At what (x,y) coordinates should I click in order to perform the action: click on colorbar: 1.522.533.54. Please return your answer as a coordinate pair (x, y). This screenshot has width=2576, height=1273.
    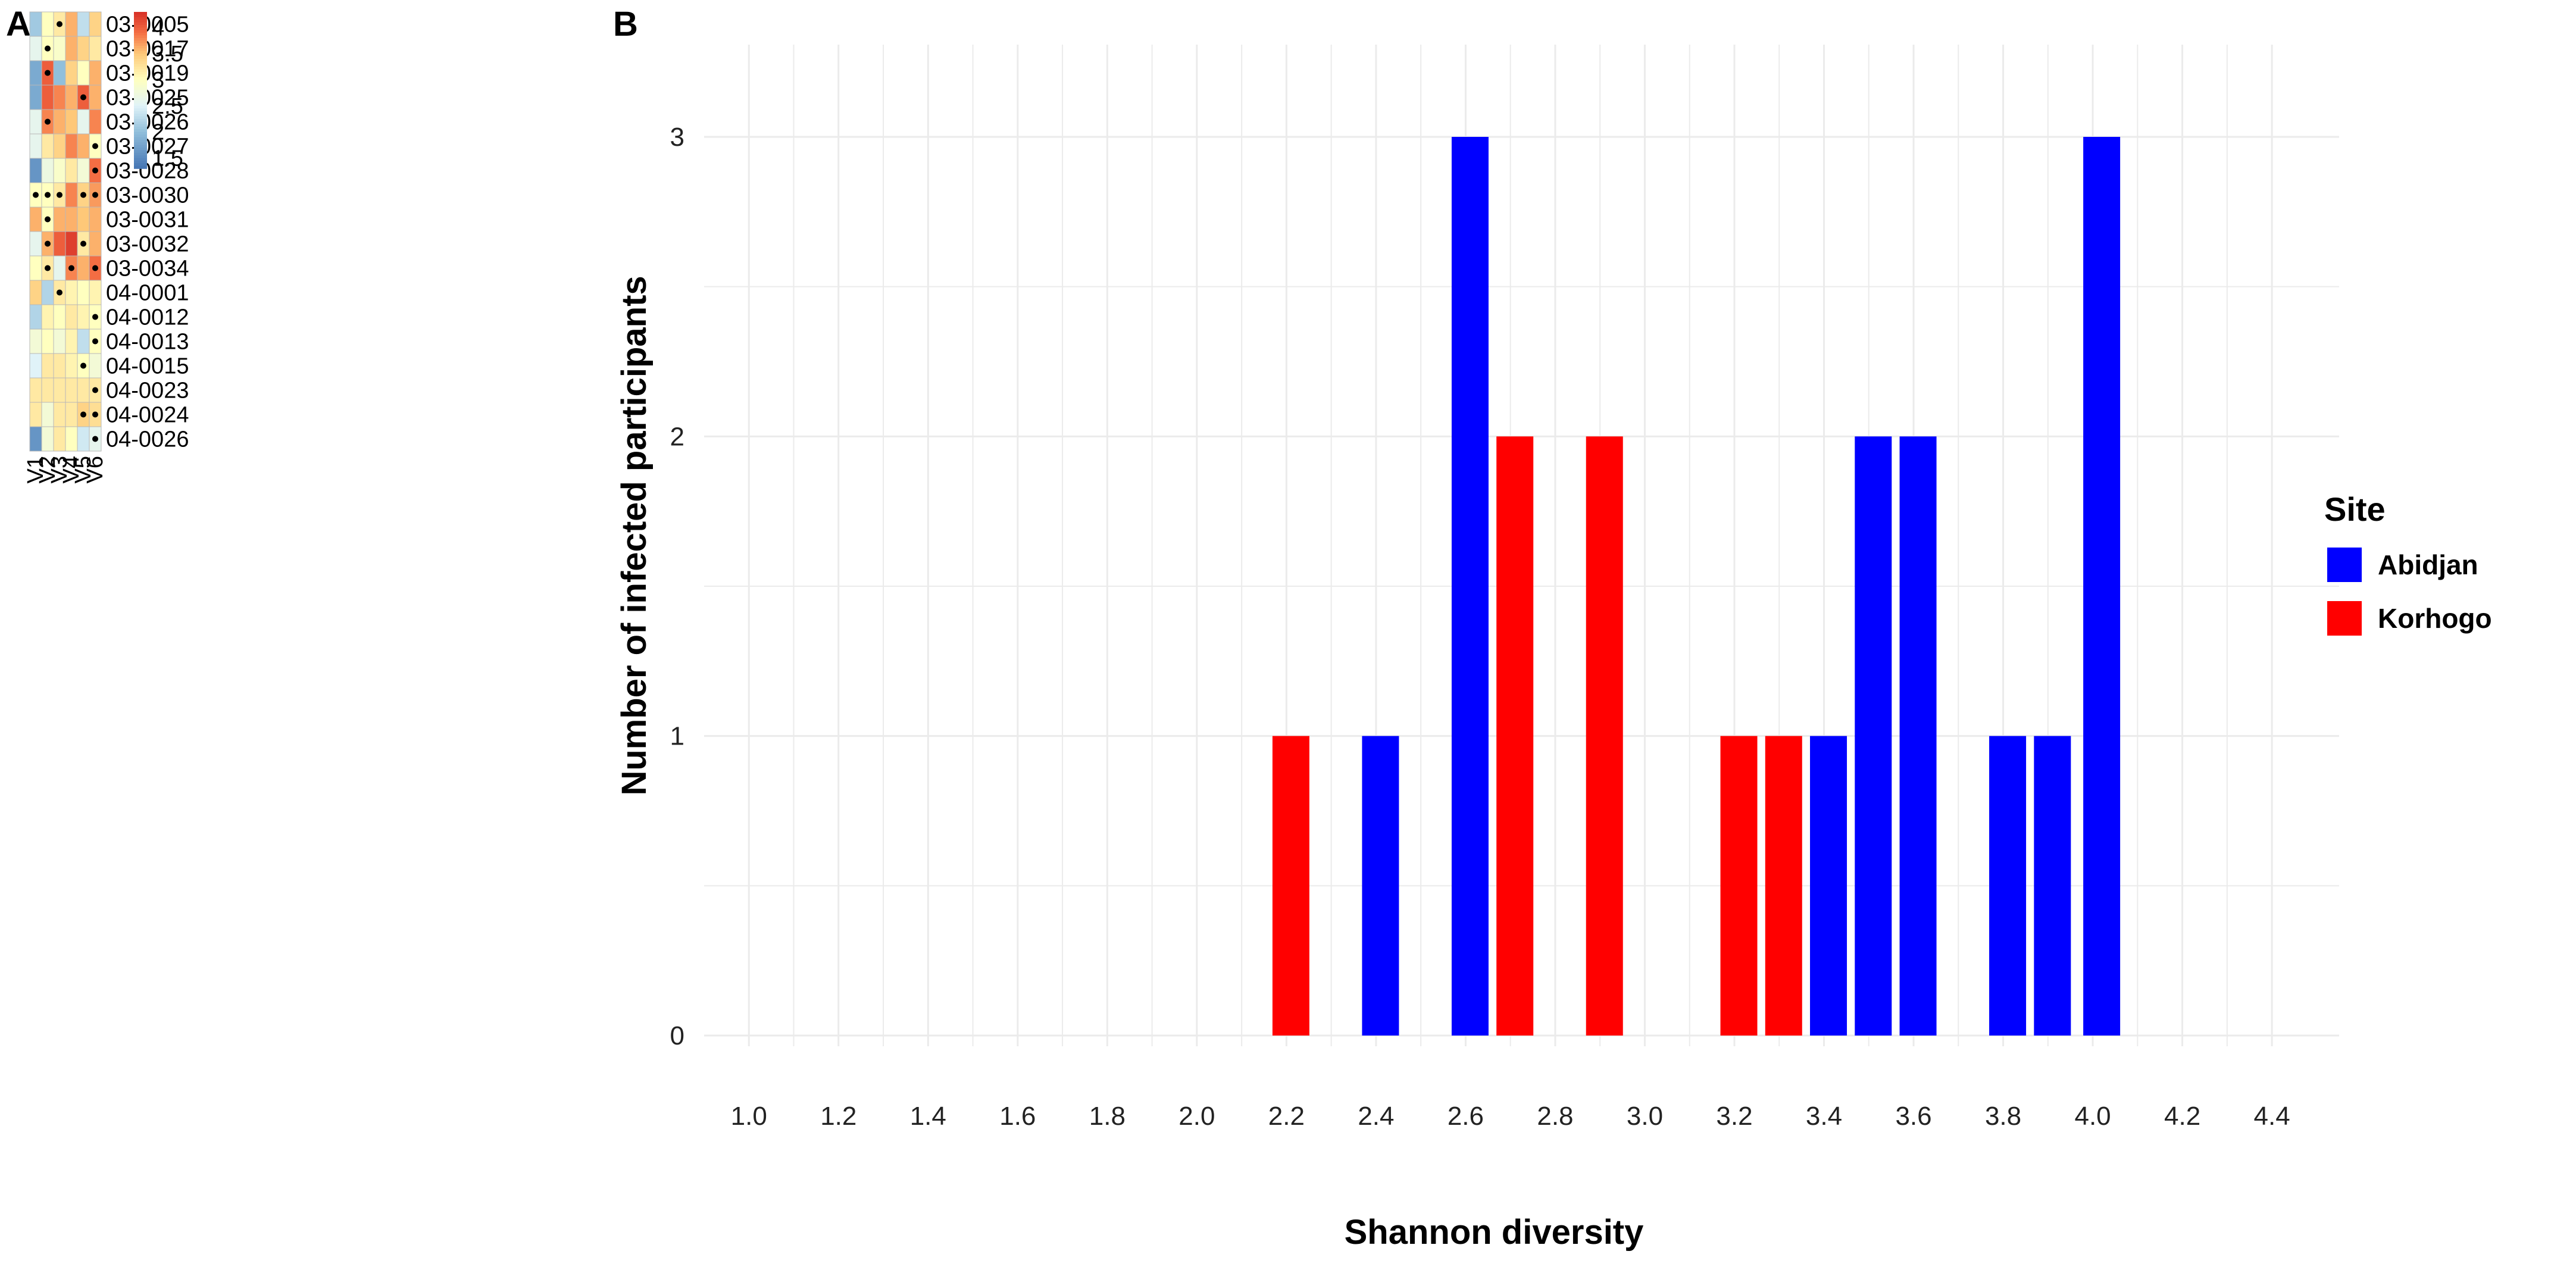
    Looking at the image, I should click on (158, 91).